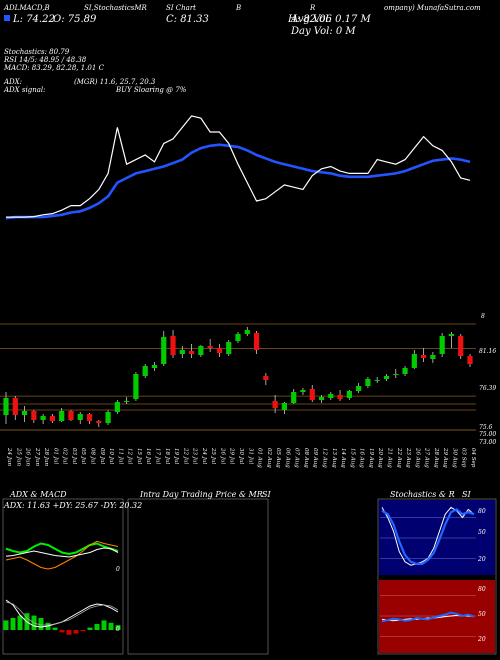 The height and width of the screenshot is (660, 500). What do you see at coordinates (151, 90) in the screenshot?
I see `adx-signal-text: BUY Sloaring @ 7%` at bounding box center [151, 90].